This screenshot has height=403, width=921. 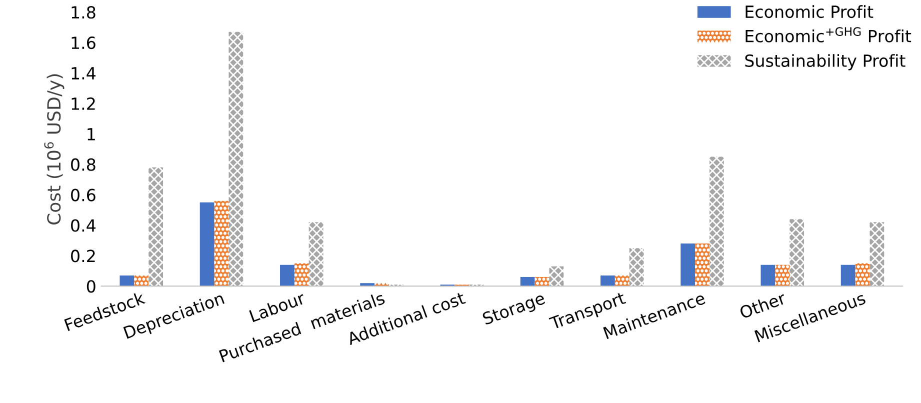 I want to click on legend-label: Economic Profit, so click(x=810, y=11).